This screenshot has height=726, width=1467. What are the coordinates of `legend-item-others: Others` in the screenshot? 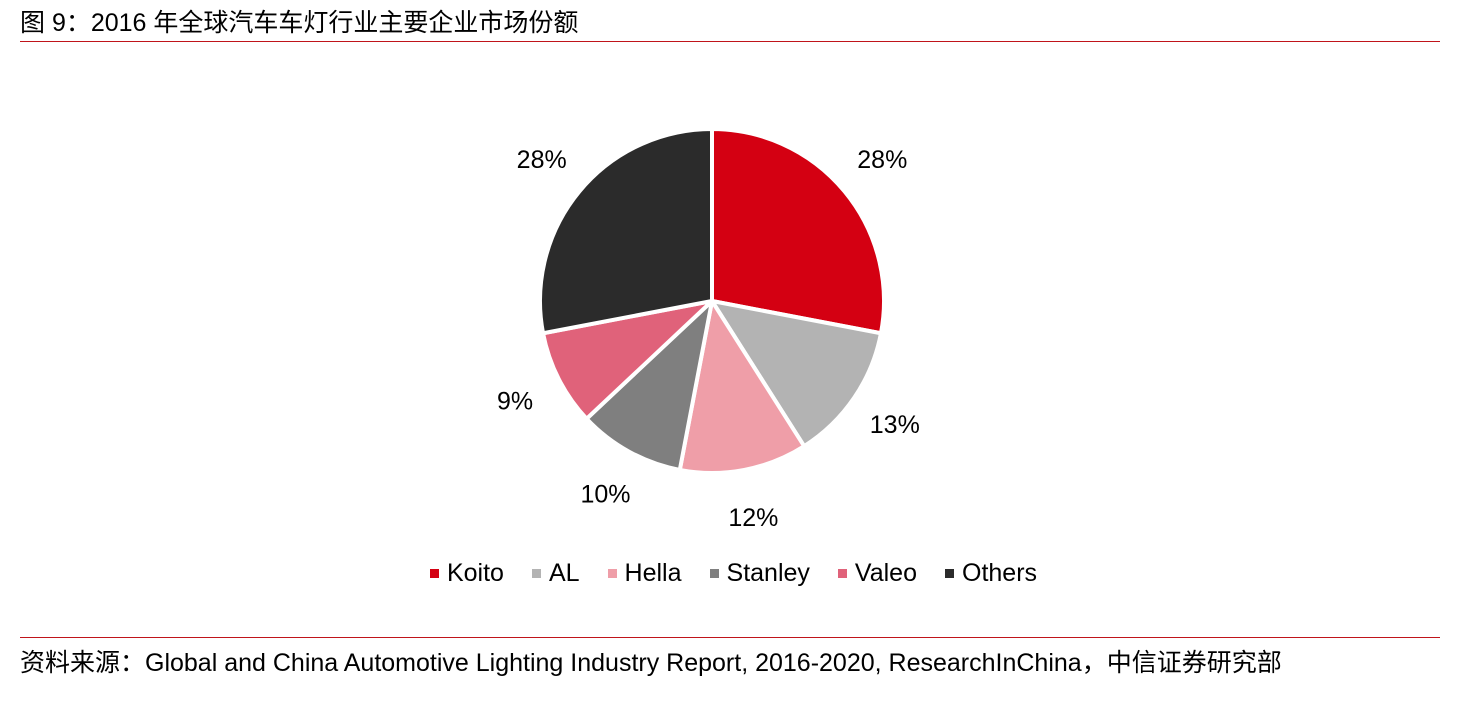 It's located at (991, 573).